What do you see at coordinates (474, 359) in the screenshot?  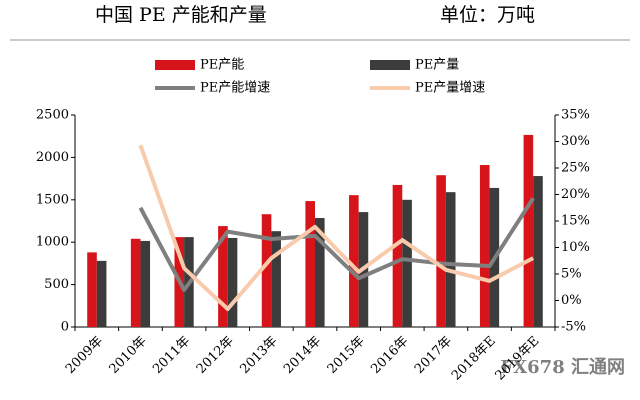 I see `x-tick-label: 2018年E` at bounding box center [474, 359].